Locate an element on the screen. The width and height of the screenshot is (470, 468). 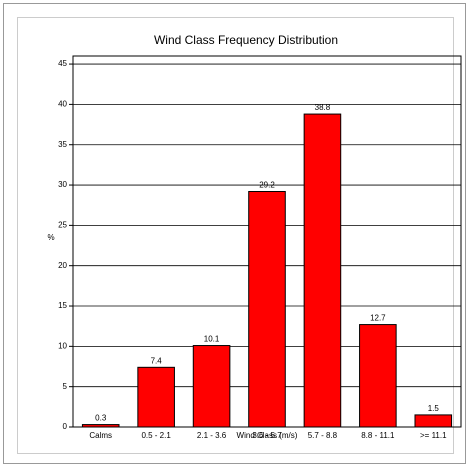
y-tick-label: 45 is located at coordinates (62, 63).